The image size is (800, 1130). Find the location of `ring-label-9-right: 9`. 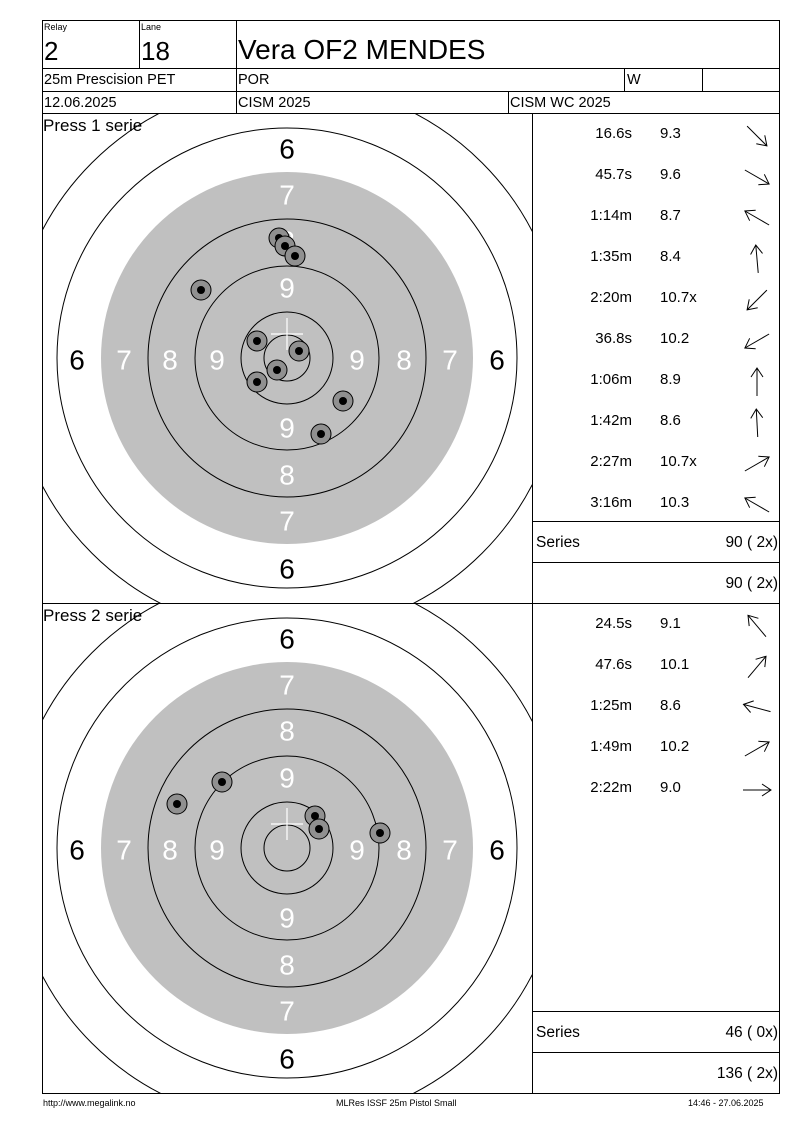

ring-label-9-right: 9 is located at coordinates (357, 850).